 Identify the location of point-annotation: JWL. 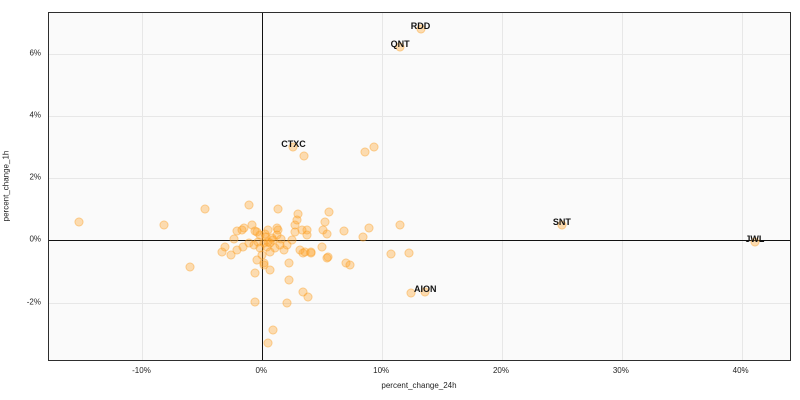
(755, 239).